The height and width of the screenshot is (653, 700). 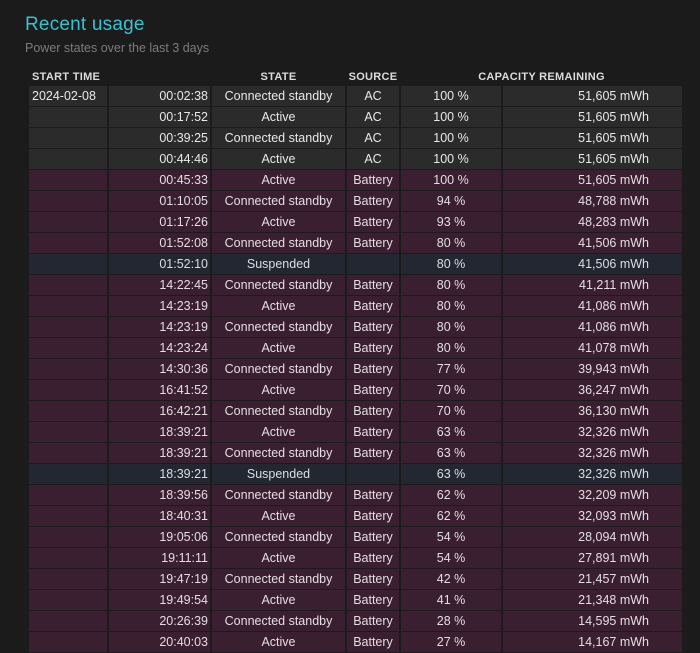 What do you see at coordinates (592, 306) in the screenshot?
I see `cell-capacity-mwh: 41,086 mWh` at bounding box center [592, 306].